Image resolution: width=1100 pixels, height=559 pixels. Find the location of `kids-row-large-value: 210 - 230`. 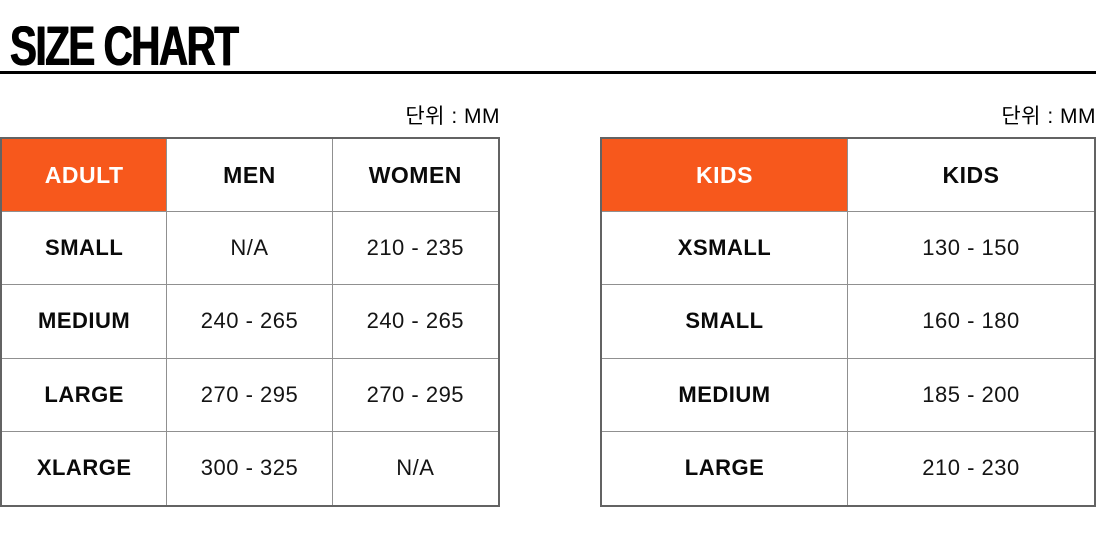

kids-row-large-value: 210 - 230 is located at coordinates (971, 468).